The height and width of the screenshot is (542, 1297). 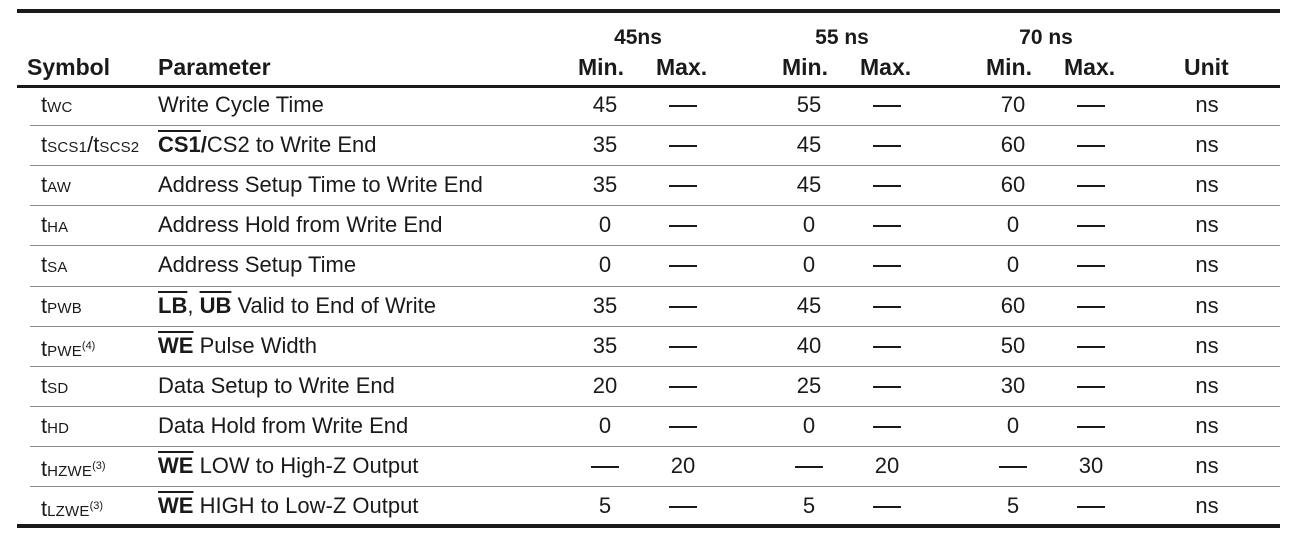 What do you see at coordinates (1013, 104) in the screenshot?
I see `value-min-70: 70` at bounding box center [1013, 104].